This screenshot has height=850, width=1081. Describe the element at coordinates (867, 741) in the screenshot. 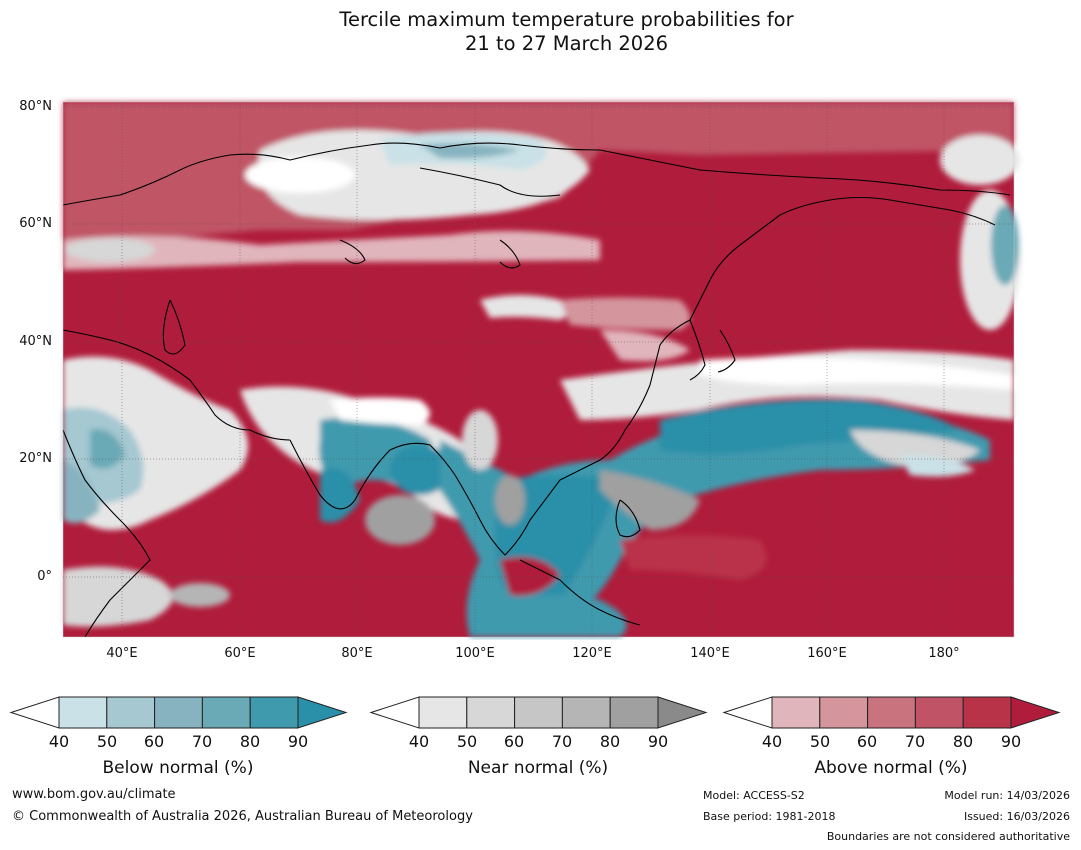

I see `above-tick-60: 60` at that location.